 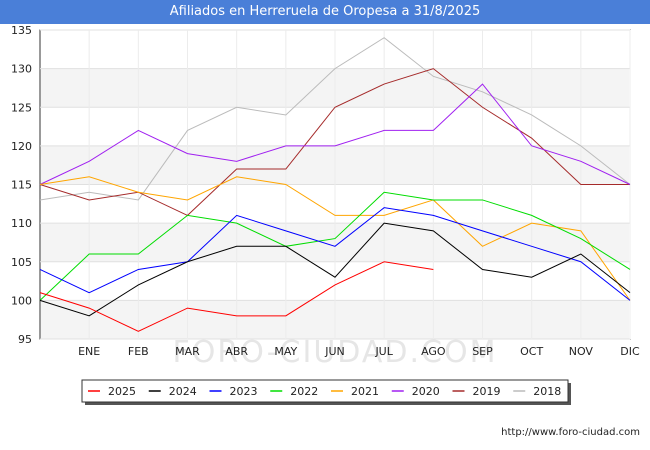 I want to click on legend-label-2019: 2019, so click(x=487, y=391).